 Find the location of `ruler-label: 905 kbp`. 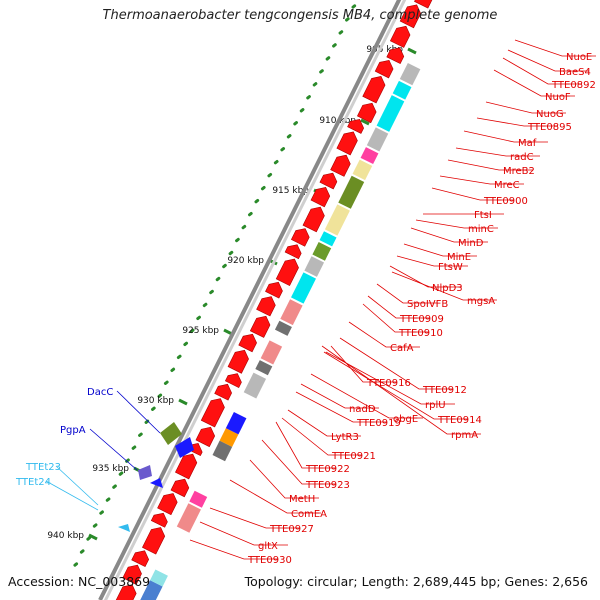

ruler-label: 905 kbp is located at coordinates (384, 50).